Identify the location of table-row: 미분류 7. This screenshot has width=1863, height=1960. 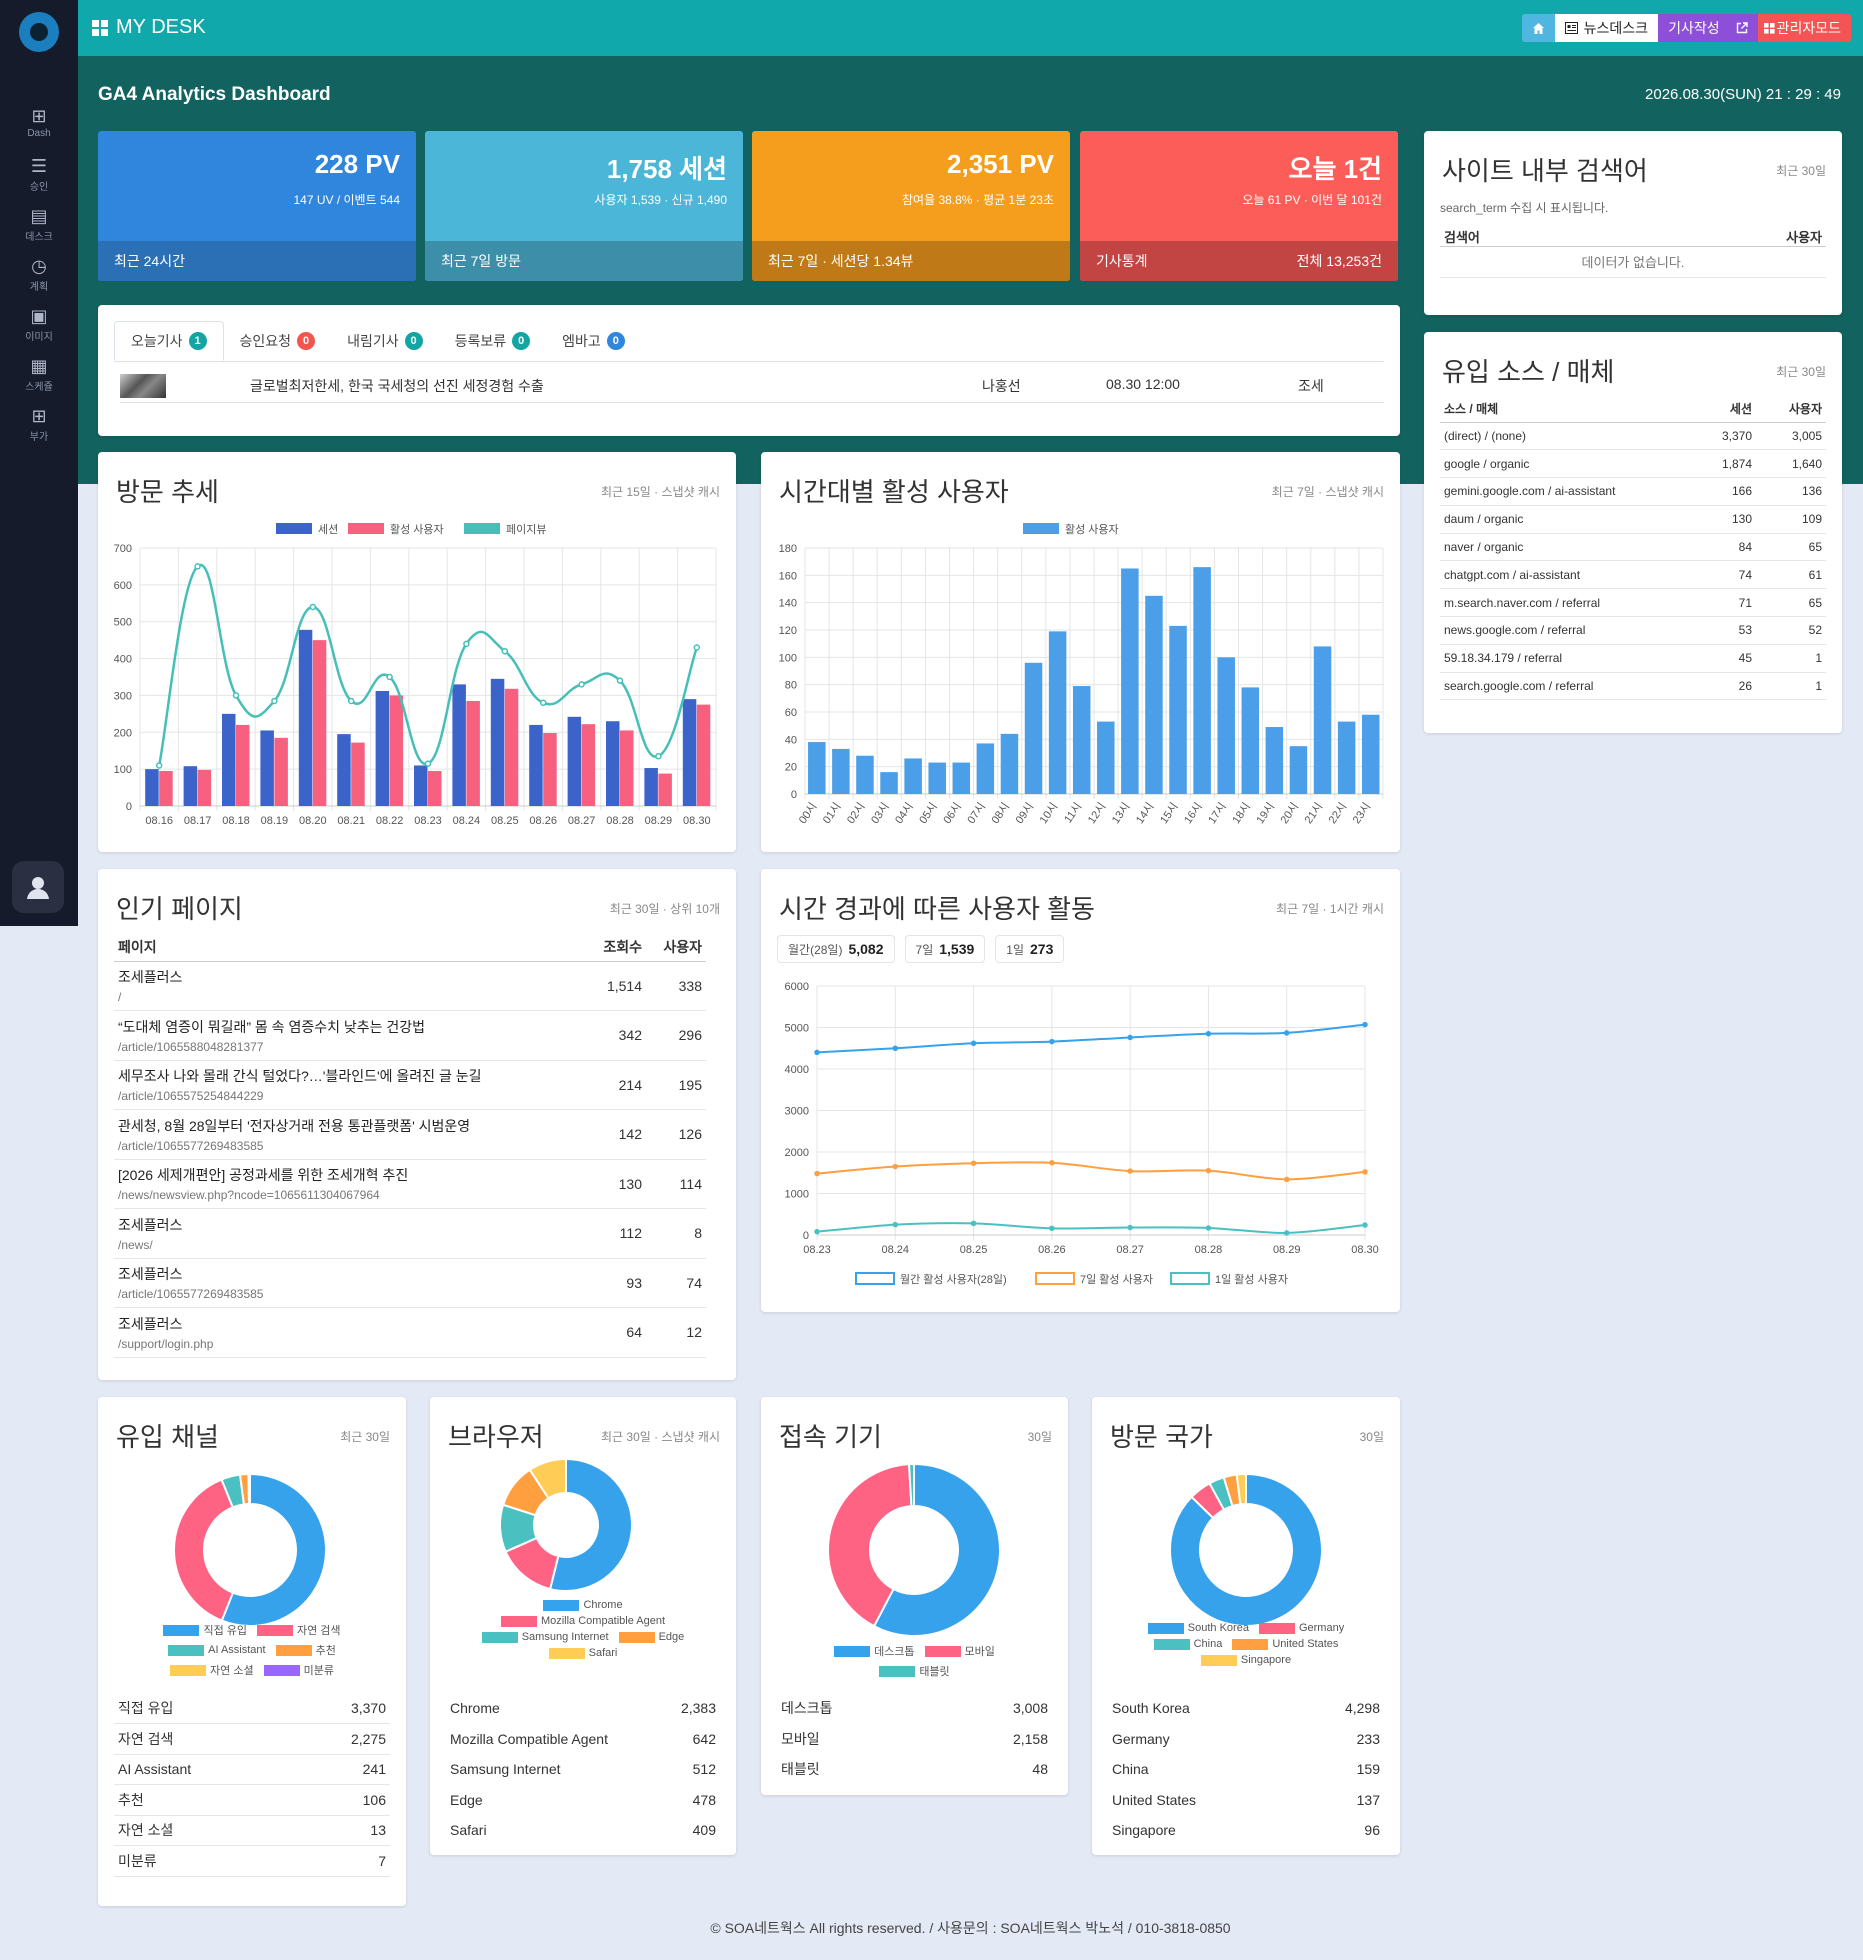
(252, 1861).